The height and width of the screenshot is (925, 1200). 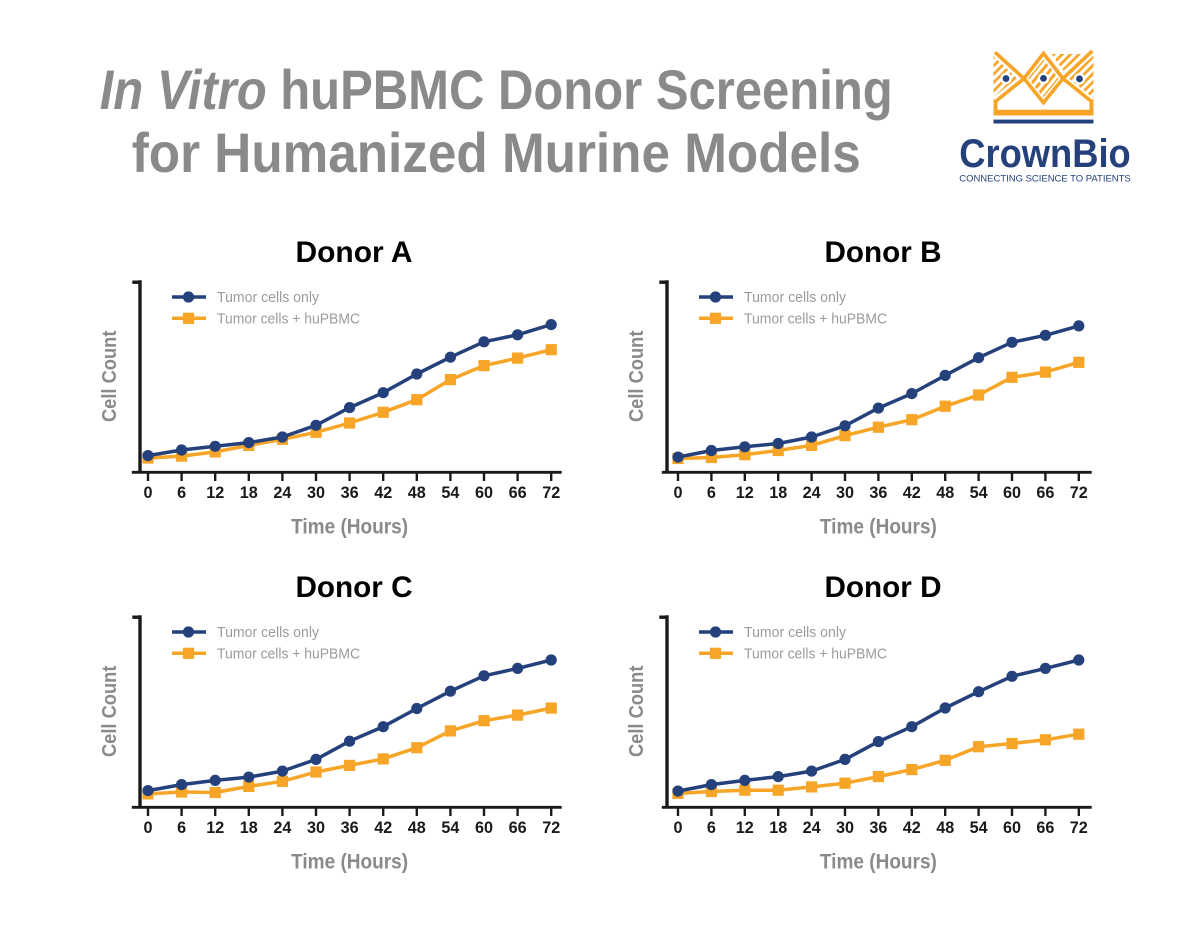 I want to click on svg-text: Donor D, so click(x=883, y=587).